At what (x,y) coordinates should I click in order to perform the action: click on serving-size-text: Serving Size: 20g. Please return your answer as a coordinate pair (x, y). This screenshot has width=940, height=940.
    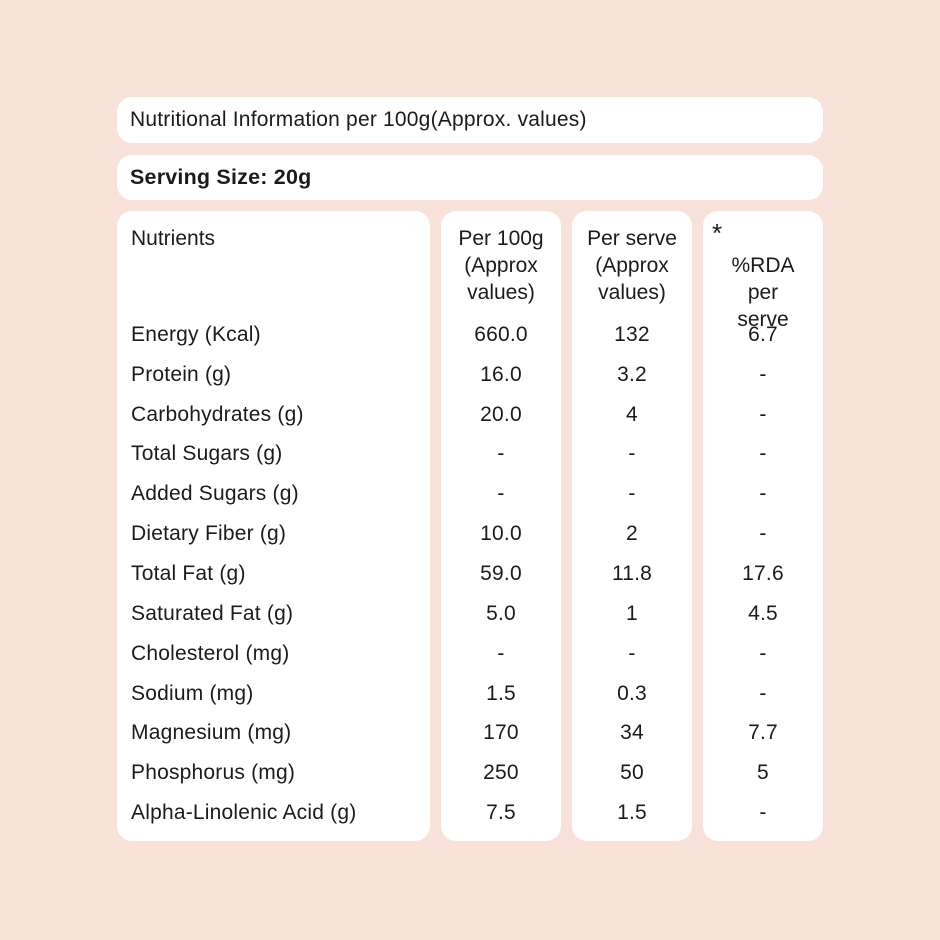
    Looking at the image, I should click on (221, 177).